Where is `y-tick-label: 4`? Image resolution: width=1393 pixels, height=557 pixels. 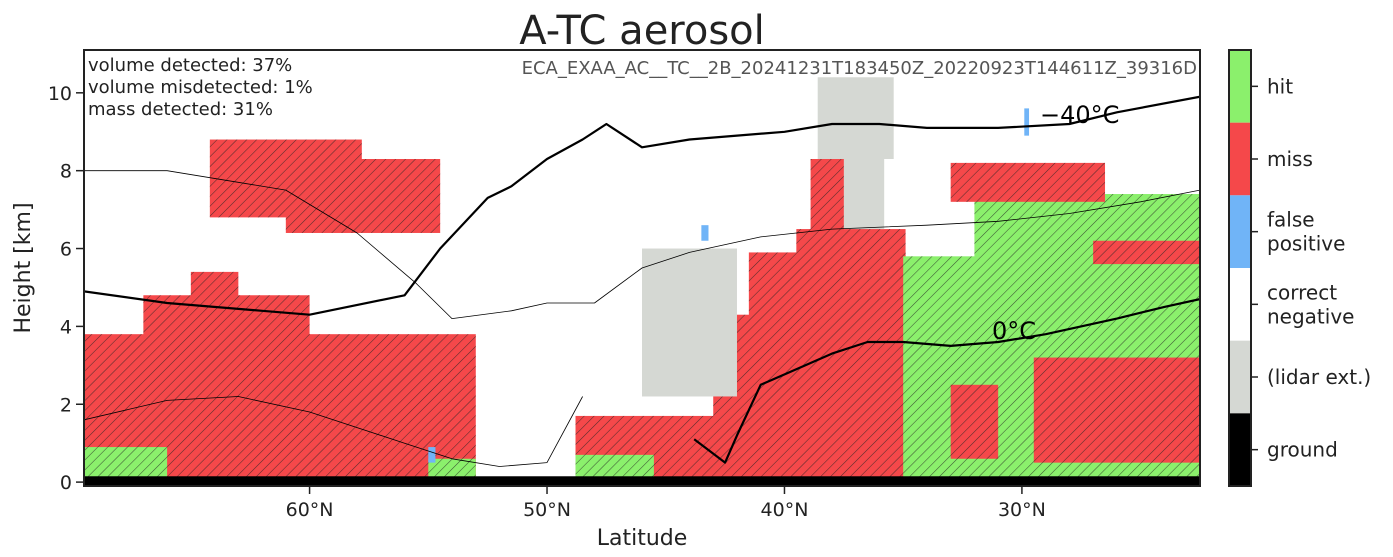
y-tick-label: 4 is located at coordinates (66, 327).